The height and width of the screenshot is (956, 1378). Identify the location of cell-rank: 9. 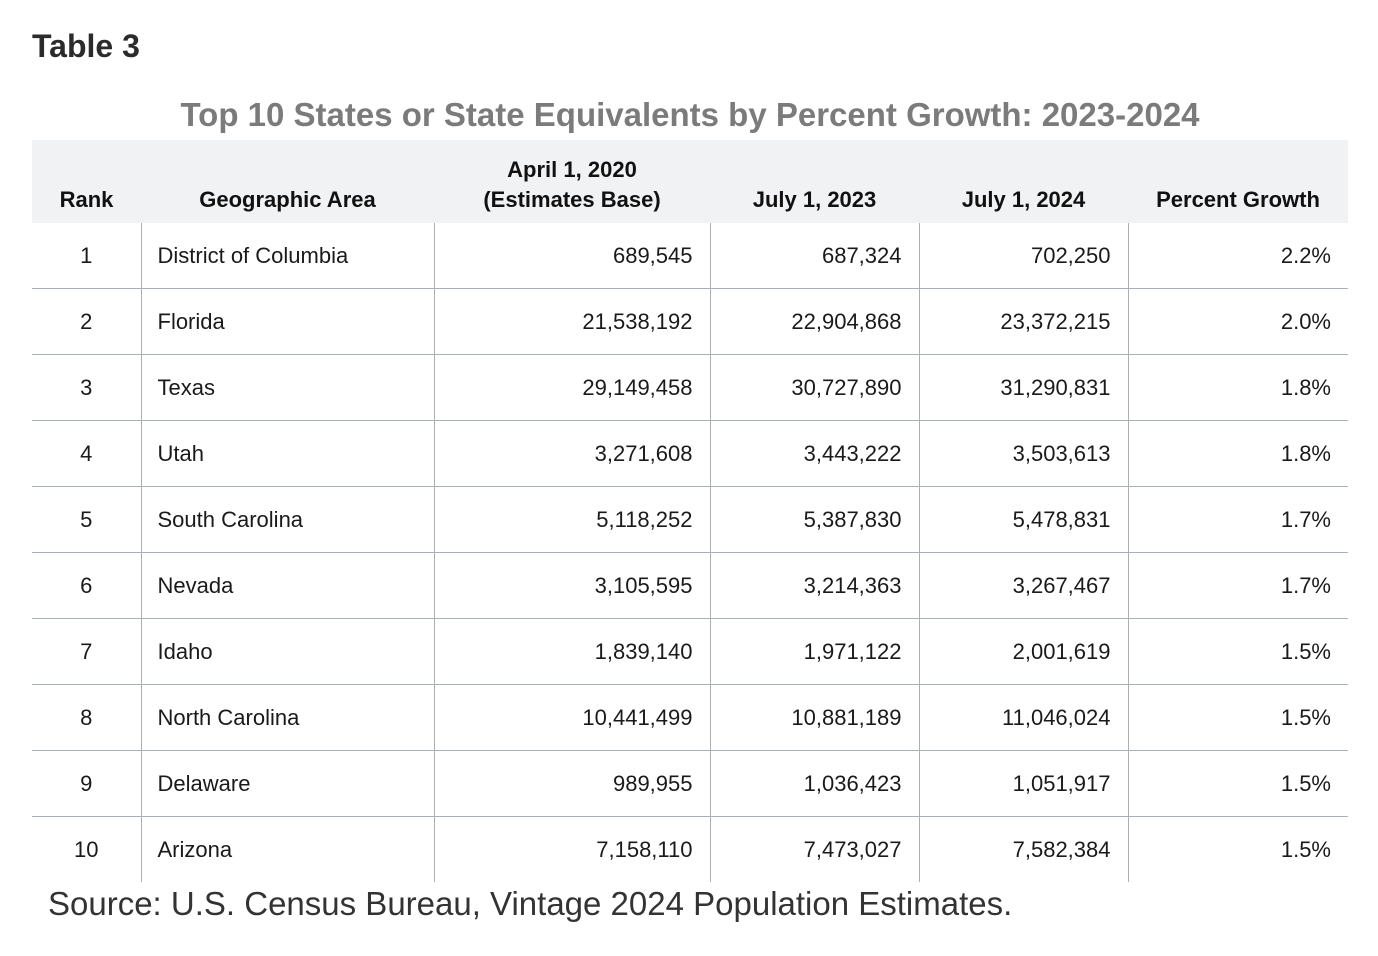
(86, 783).